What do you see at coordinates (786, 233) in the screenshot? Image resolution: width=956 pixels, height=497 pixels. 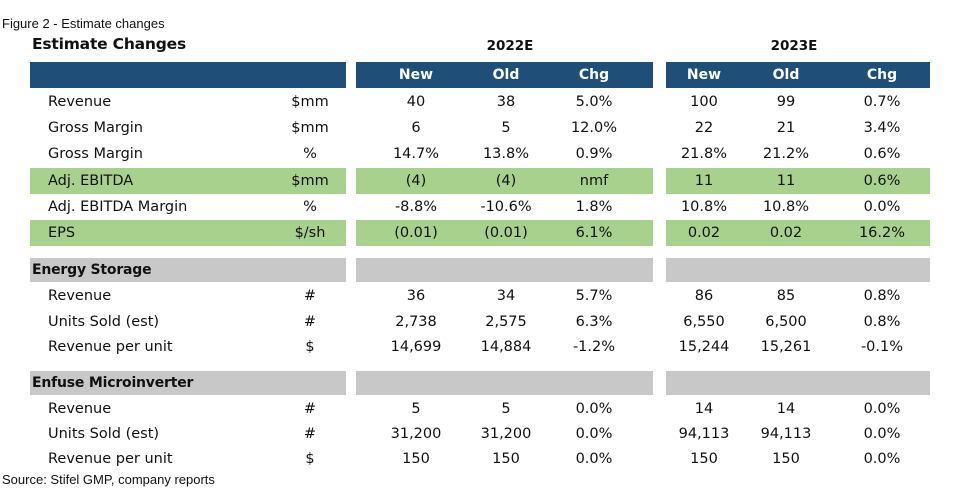 I see `value-2023-old: 0.02` at bounding box center [786, 233].